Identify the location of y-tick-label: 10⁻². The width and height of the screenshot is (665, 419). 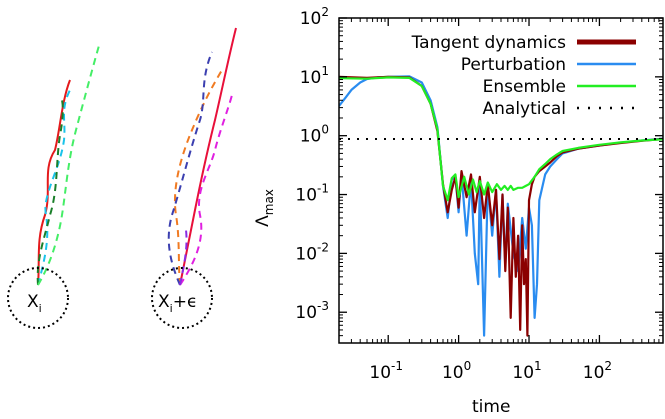
(312, 252).